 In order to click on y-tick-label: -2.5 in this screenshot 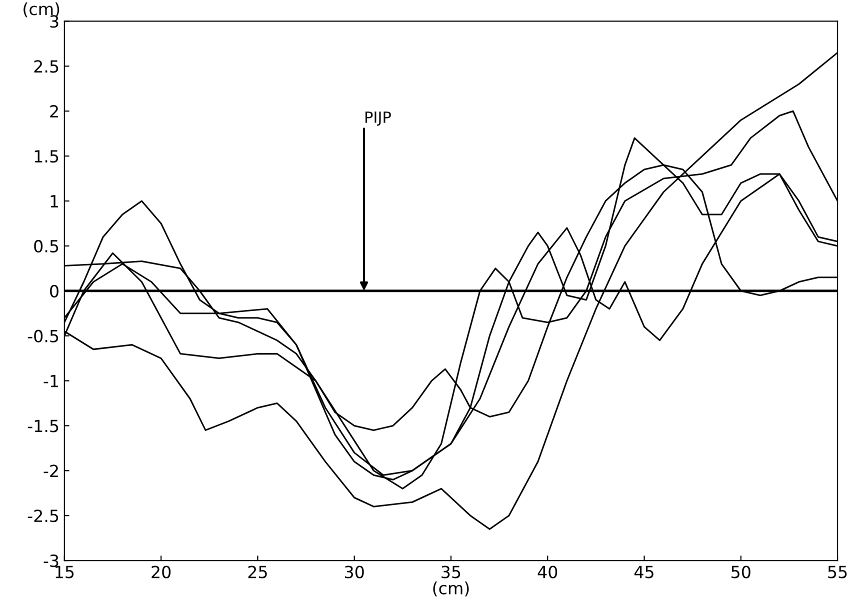, I will do `click(43, 516)`.